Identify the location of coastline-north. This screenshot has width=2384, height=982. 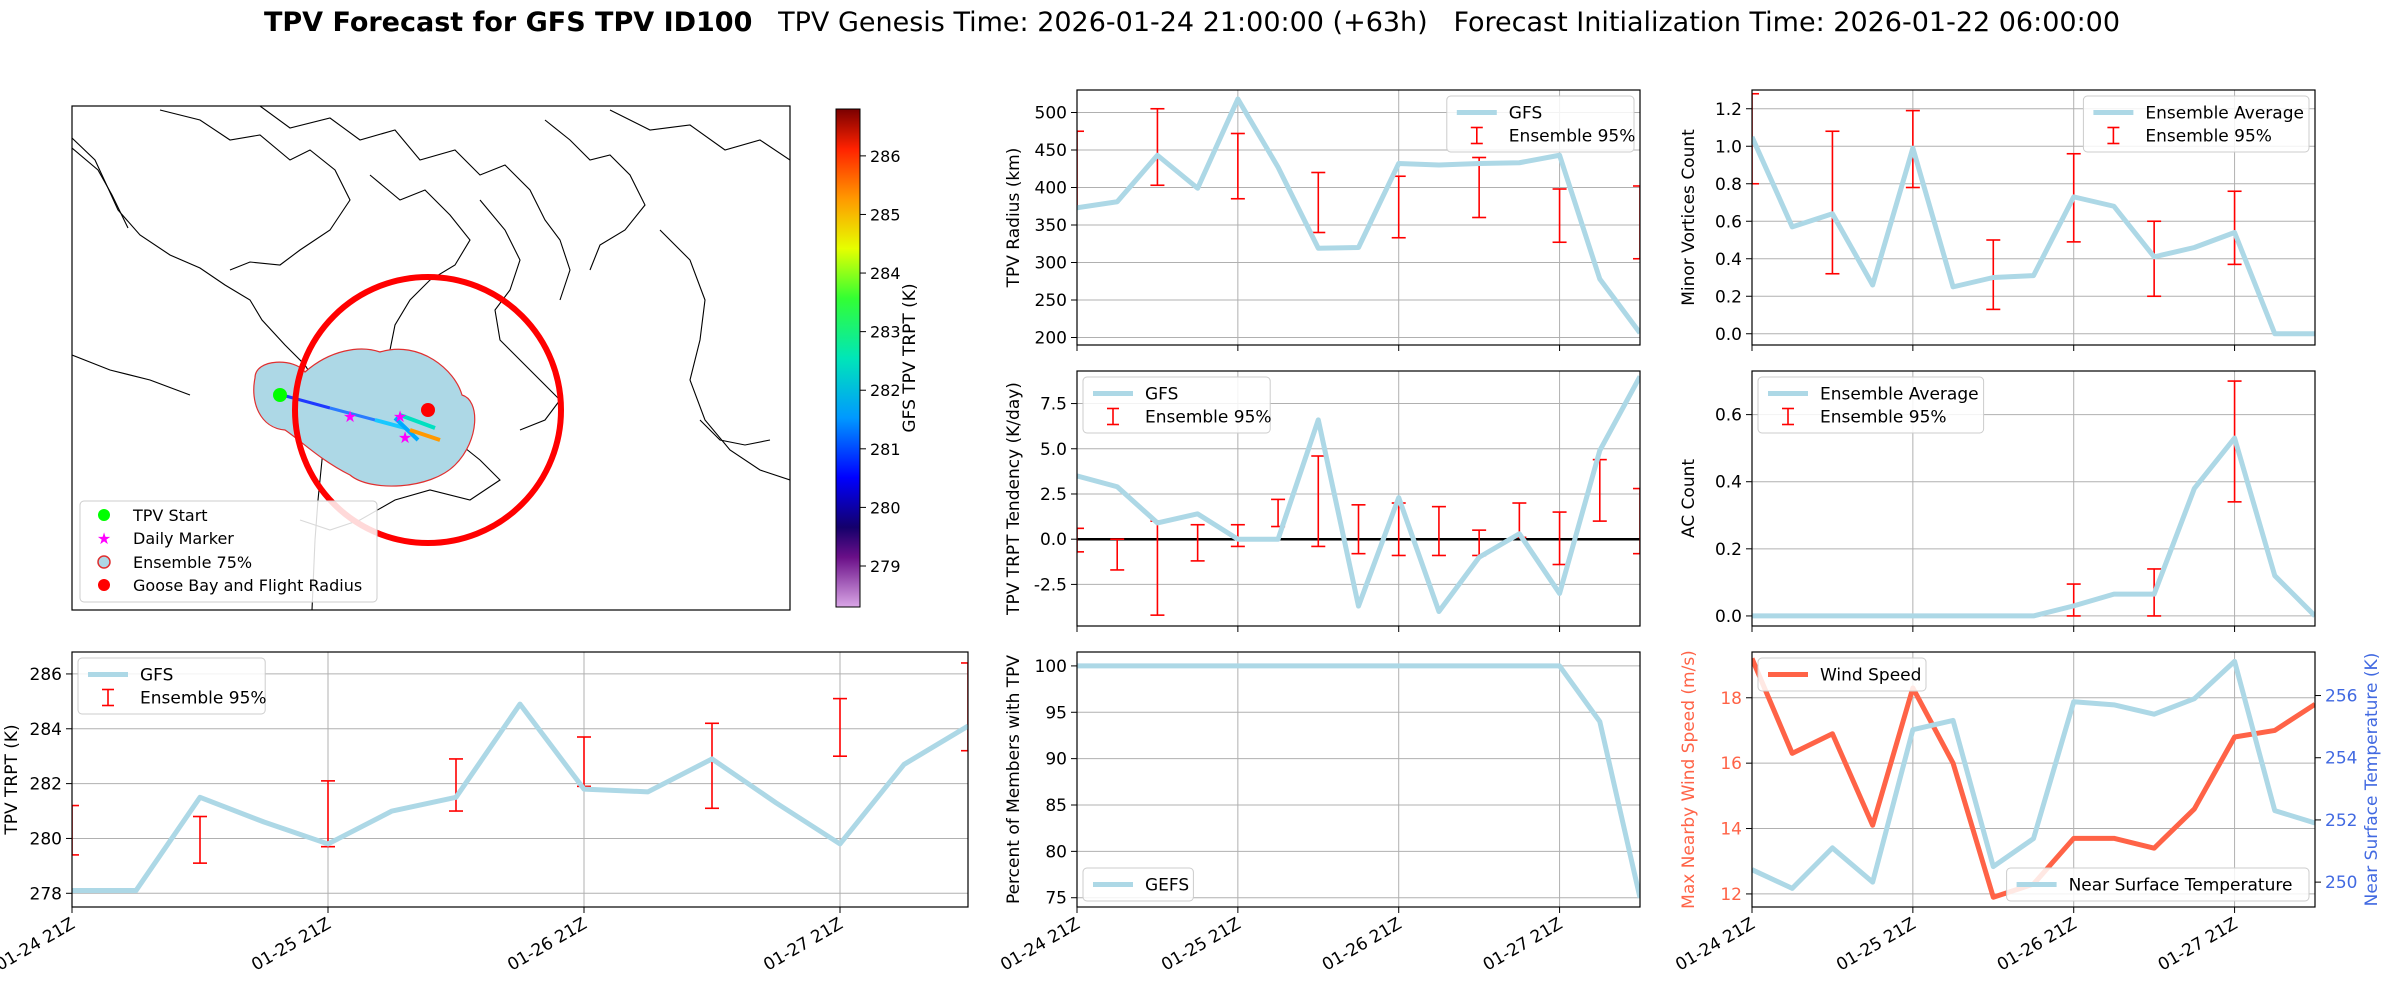
(255, 190).